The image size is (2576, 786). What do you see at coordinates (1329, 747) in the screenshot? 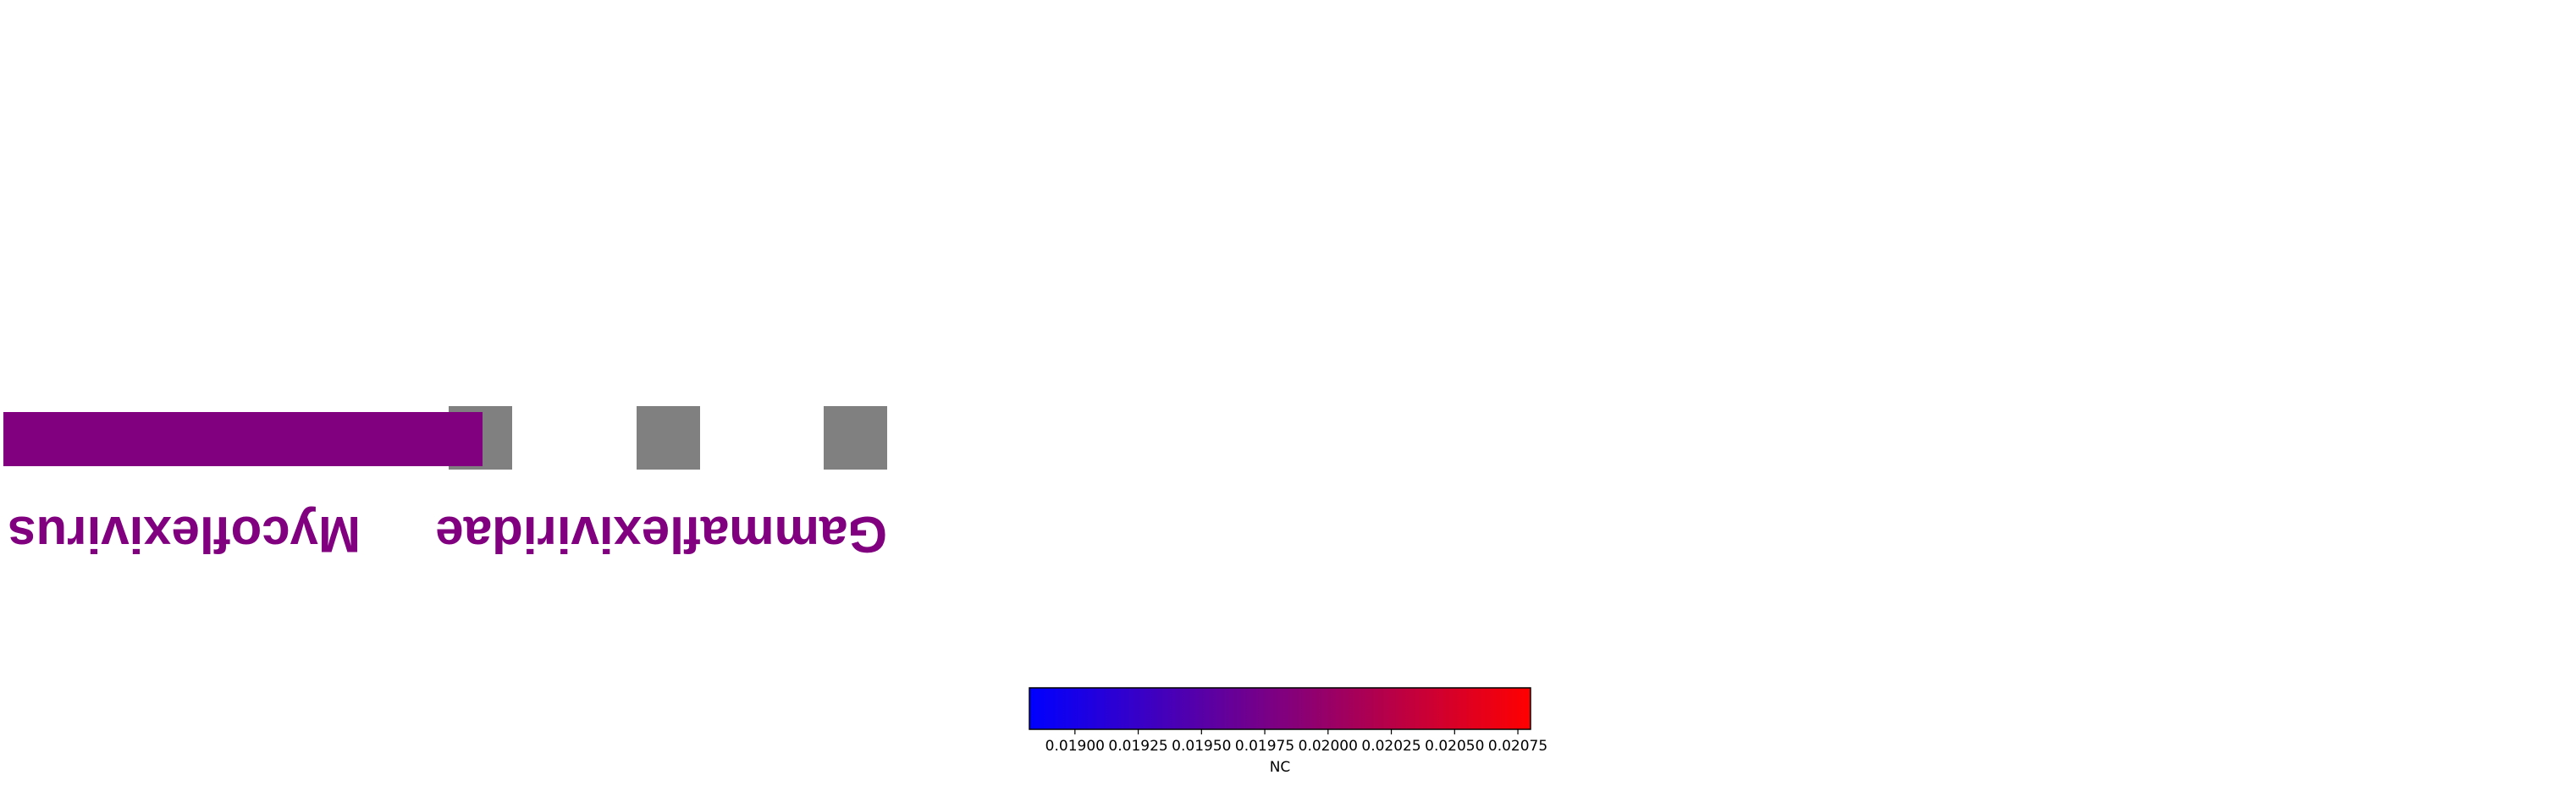
I see `colorbar-tick-label: 0.02000` at bounding box center [1329, 747].